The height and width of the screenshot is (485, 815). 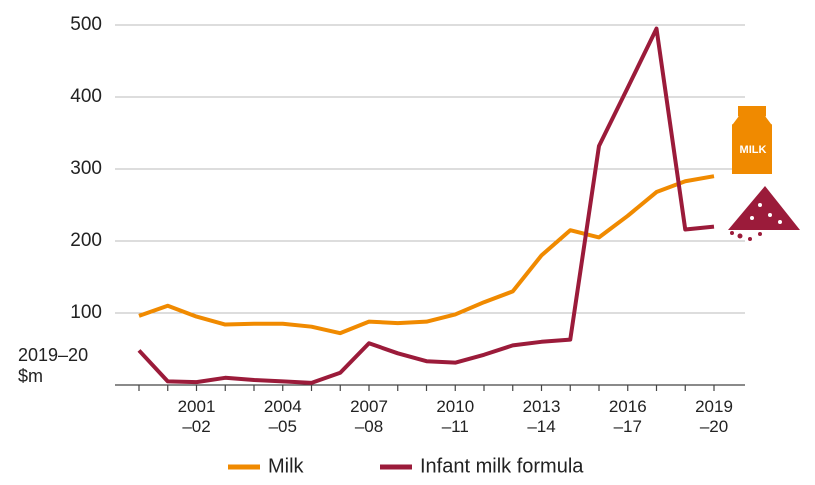 I want to click on x-tick-label: 2007 –08, so click(x=369, y=416).